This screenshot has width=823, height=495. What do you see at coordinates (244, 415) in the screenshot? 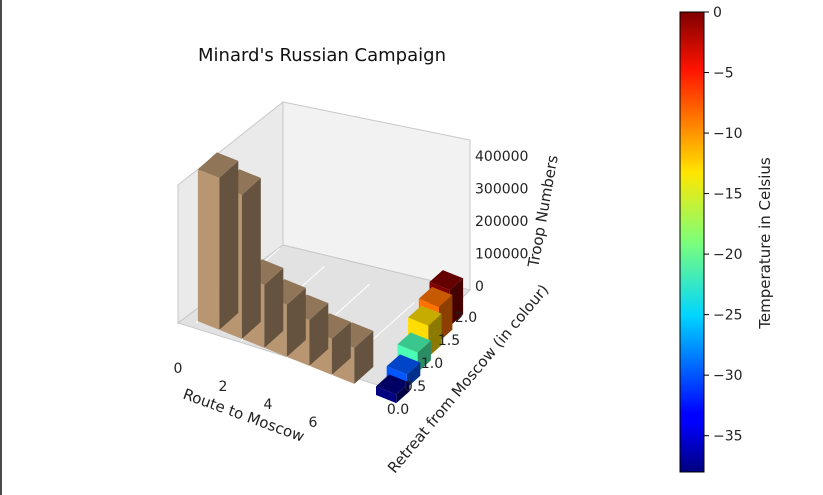
I see `x-axis-label: Route to Moscow` at bounding box center [244, 415].